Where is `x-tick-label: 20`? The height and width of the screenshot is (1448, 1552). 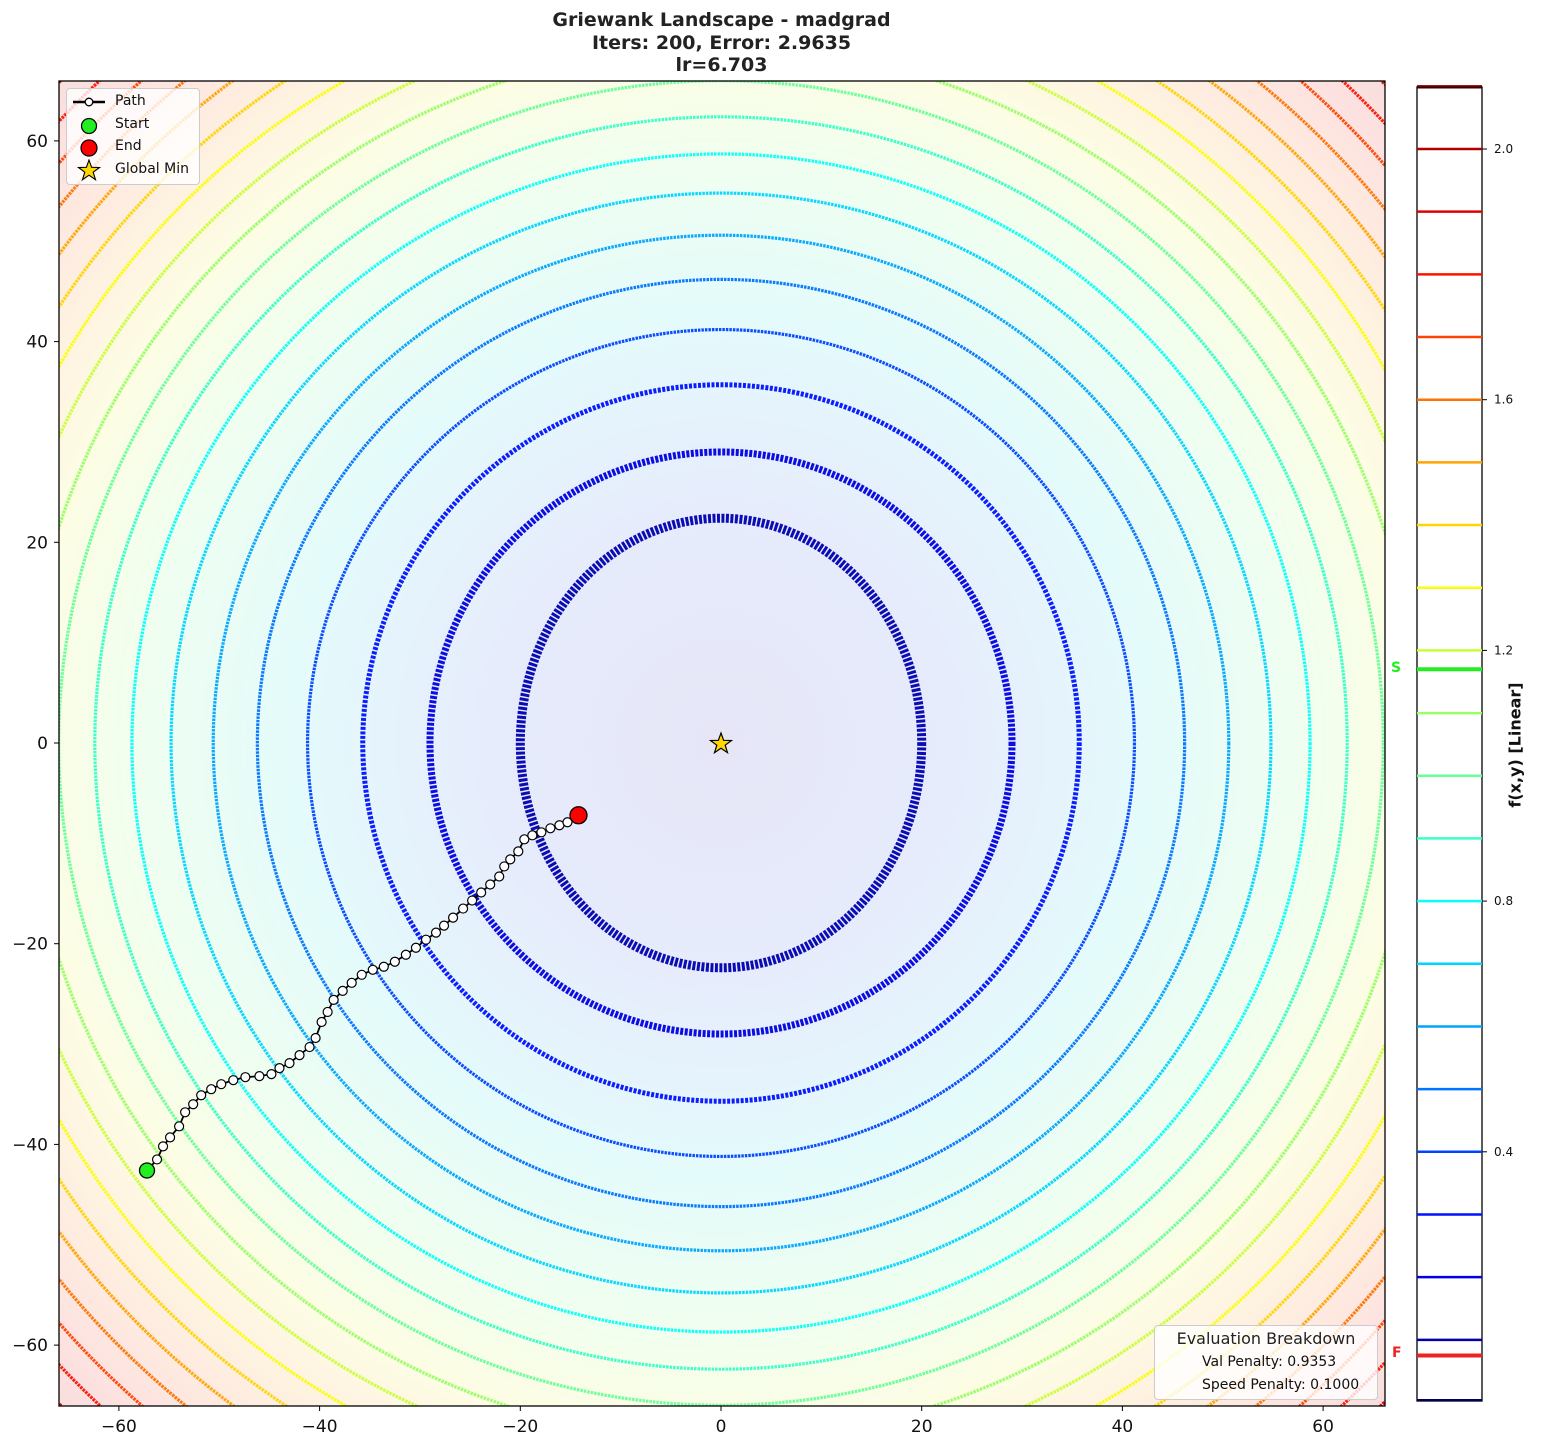
x-tick-label: 20 is located at coordinates (922, 1427).